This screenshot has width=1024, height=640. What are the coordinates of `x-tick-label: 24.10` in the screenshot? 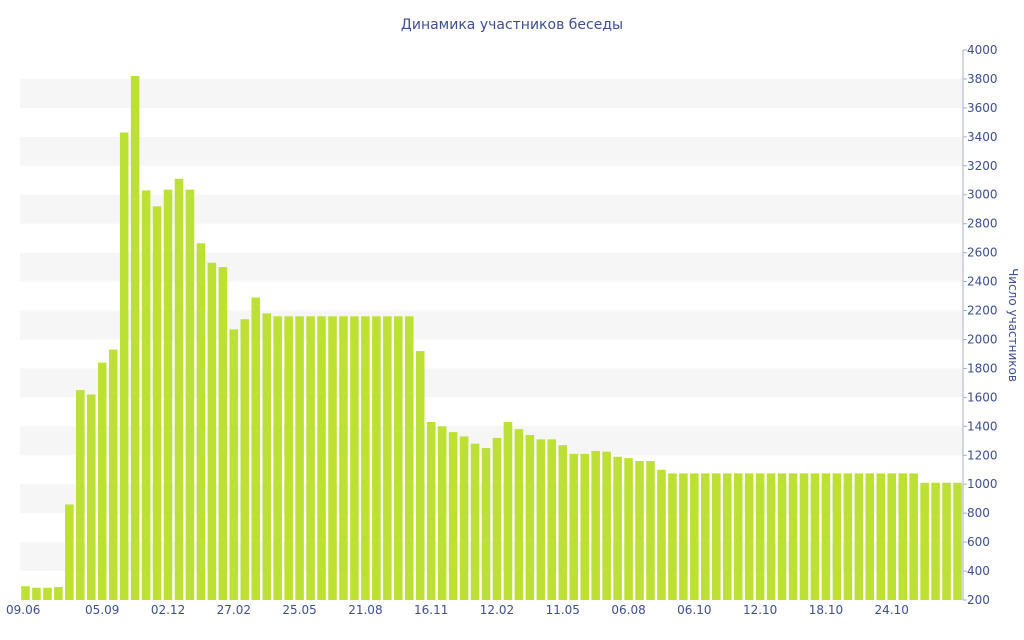 It's located at (892, 610).